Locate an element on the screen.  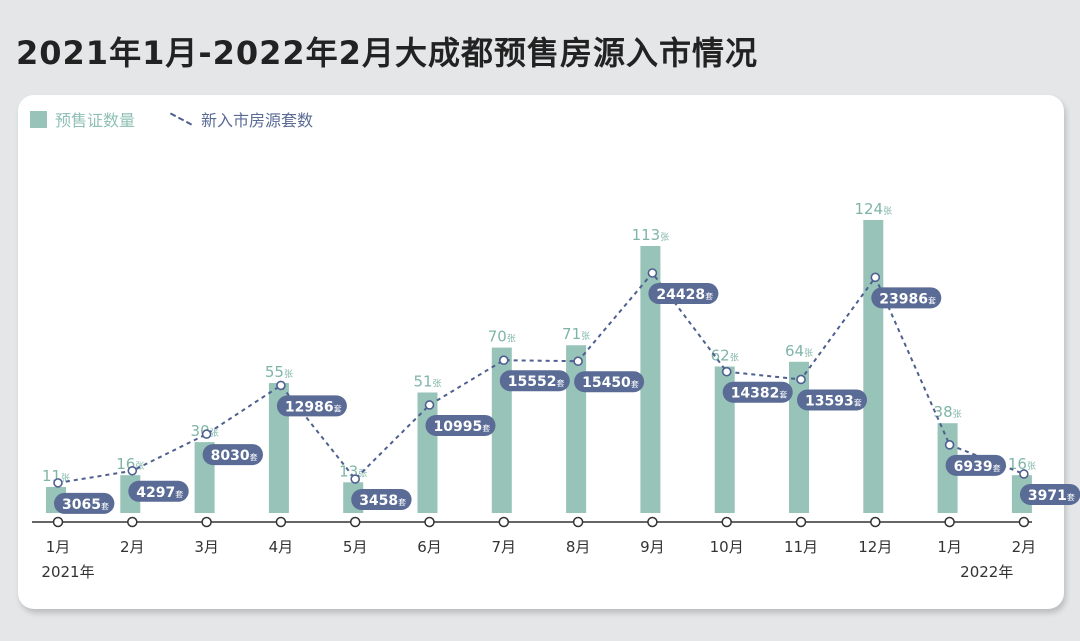
page-title: 2021年1月-2022年2月大成都预售房源入市情况 is located at coordinates (387, 53).